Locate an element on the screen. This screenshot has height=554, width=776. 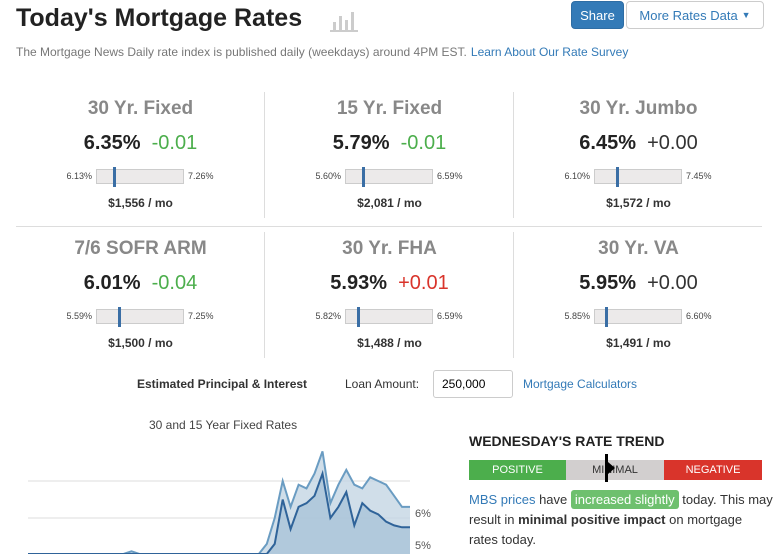
impact-text: minimal positive impact is located at coordinates (592, 519).